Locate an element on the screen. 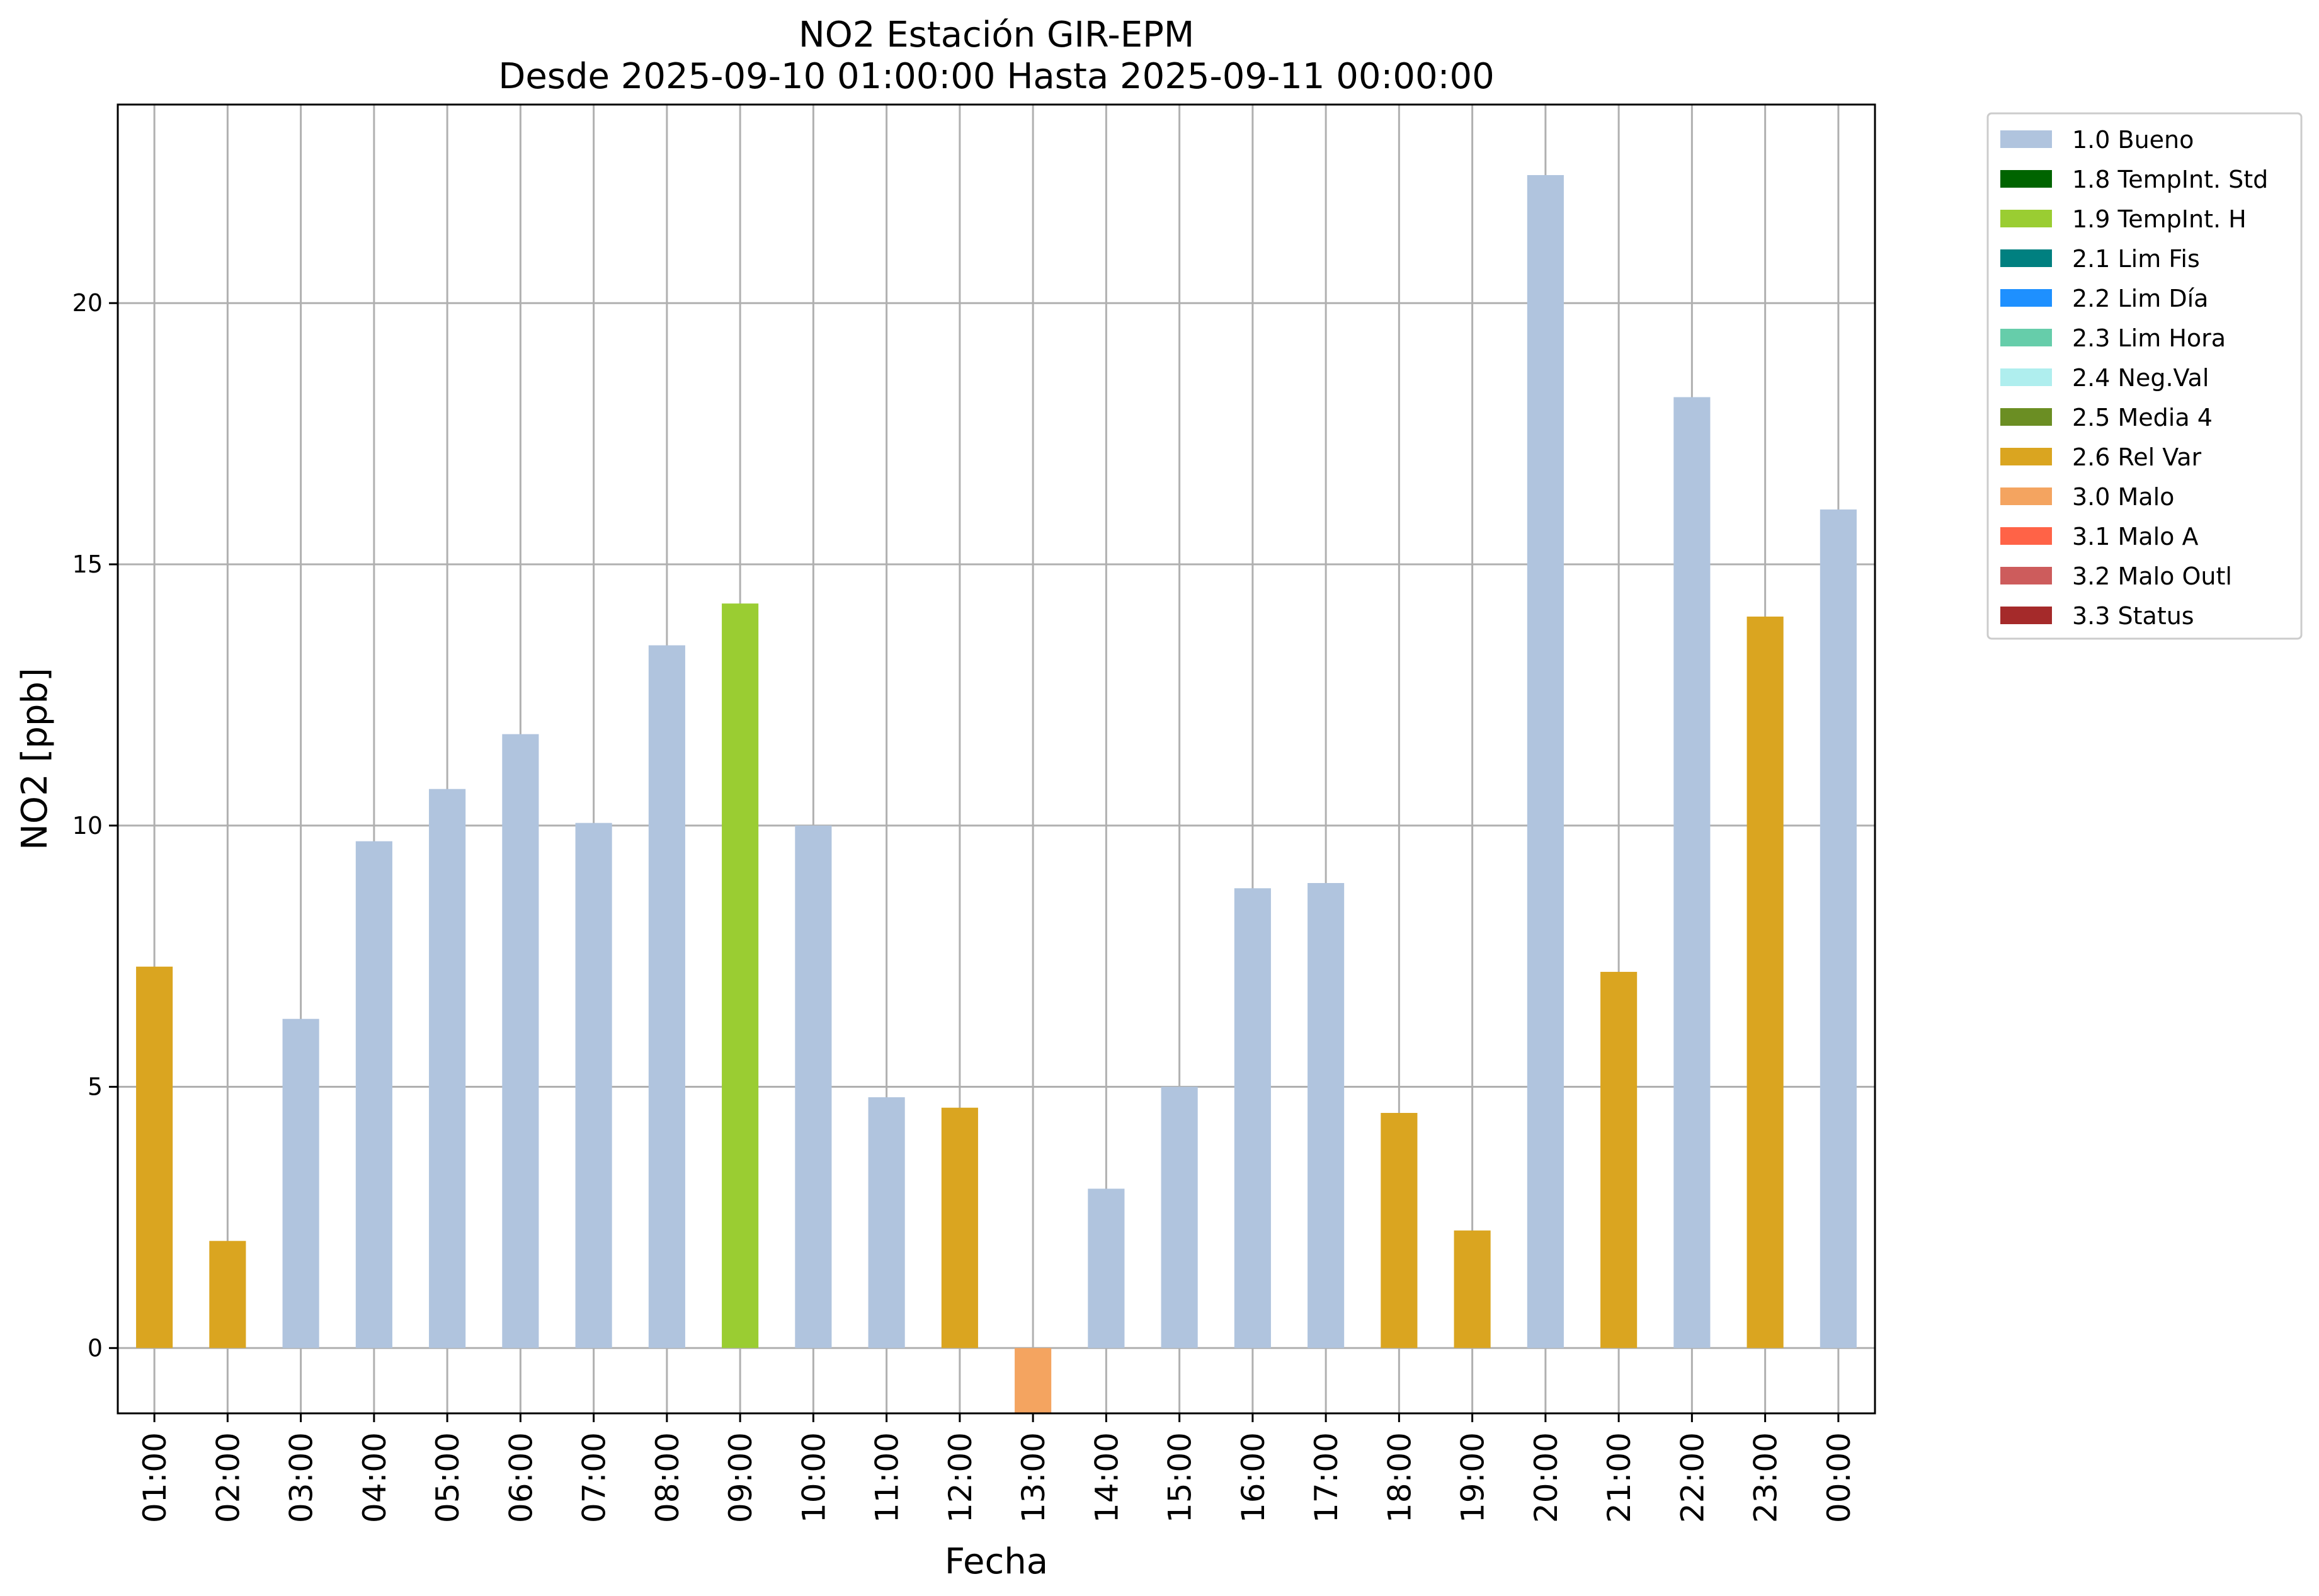 This screenshot has width=2319, height=1596. y-axis-label: NO2 [ppb] is located at coordinates (34, 759).